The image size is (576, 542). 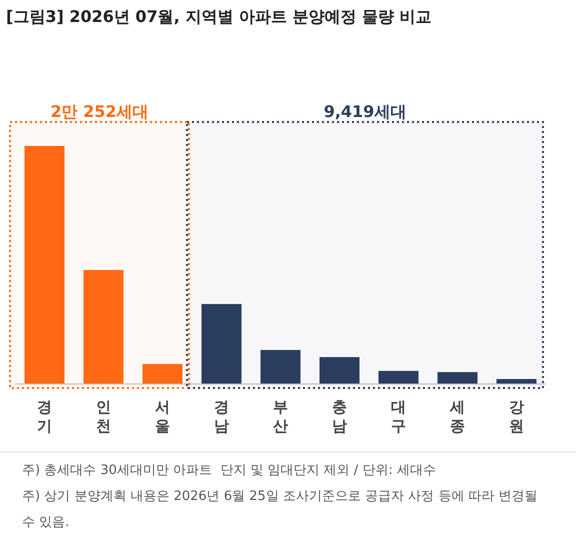 What do you see at coordinates (44, 417) in the screenshot?
I see `x-tick-label: 경기` at bounding box center [44, 417].